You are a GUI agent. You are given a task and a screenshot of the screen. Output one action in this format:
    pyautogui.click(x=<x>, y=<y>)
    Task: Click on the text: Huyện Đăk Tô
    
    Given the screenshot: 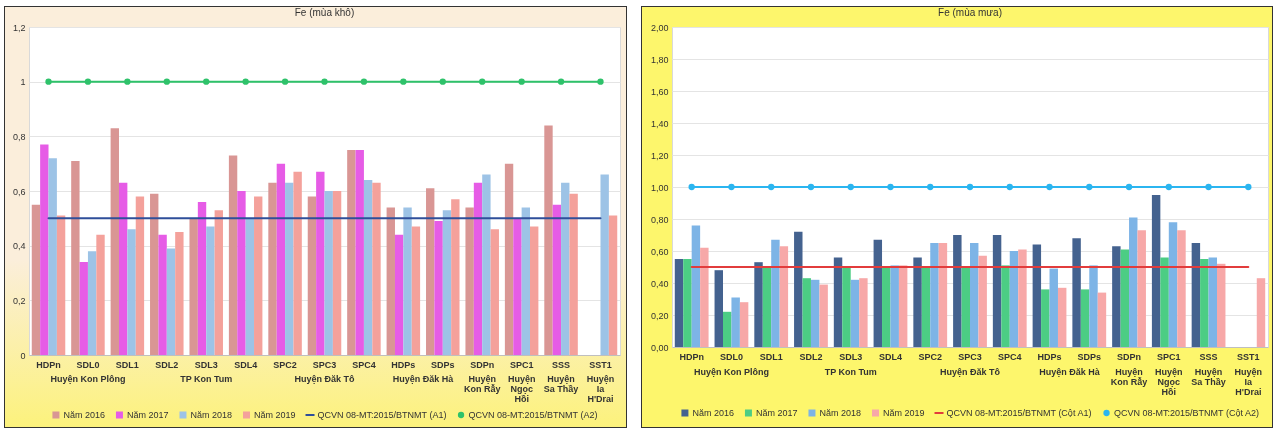 What is the action you would take?
    pyautogui.click(x=325, y=379)
    